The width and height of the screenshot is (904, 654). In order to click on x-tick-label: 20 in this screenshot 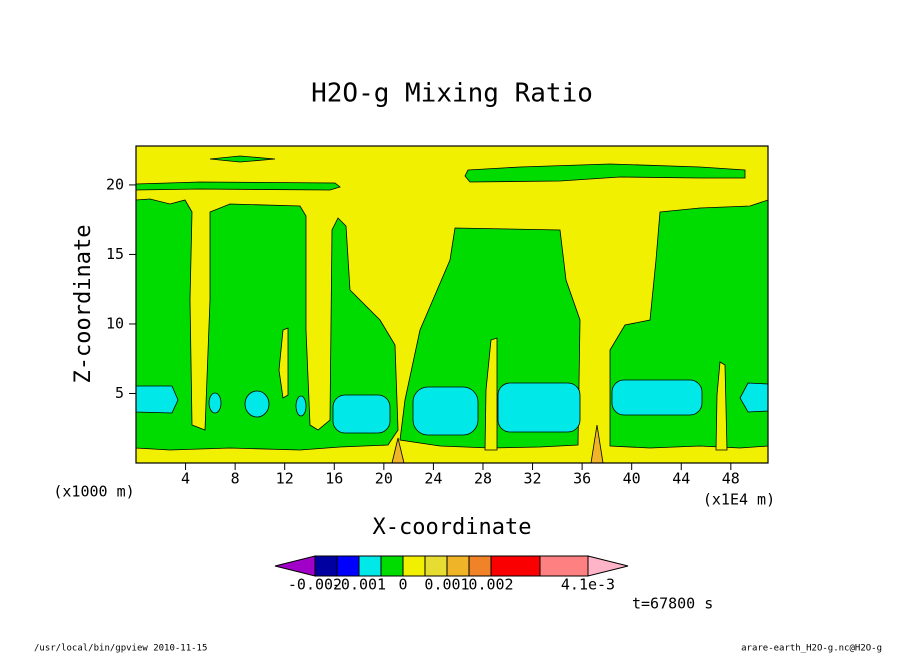, I will do `click(384, 479)`.